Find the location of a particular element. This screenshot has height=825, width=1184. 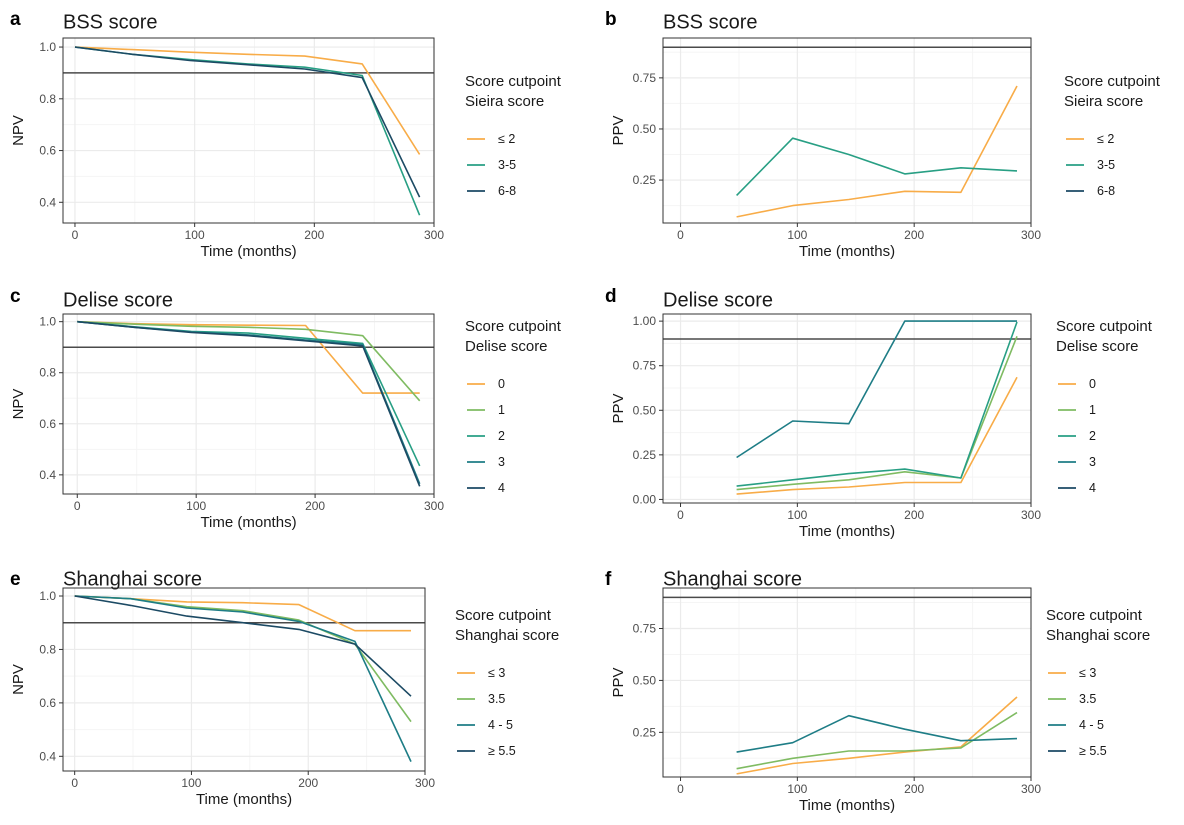

panel-letter: d is located at coordinates (611, 296).